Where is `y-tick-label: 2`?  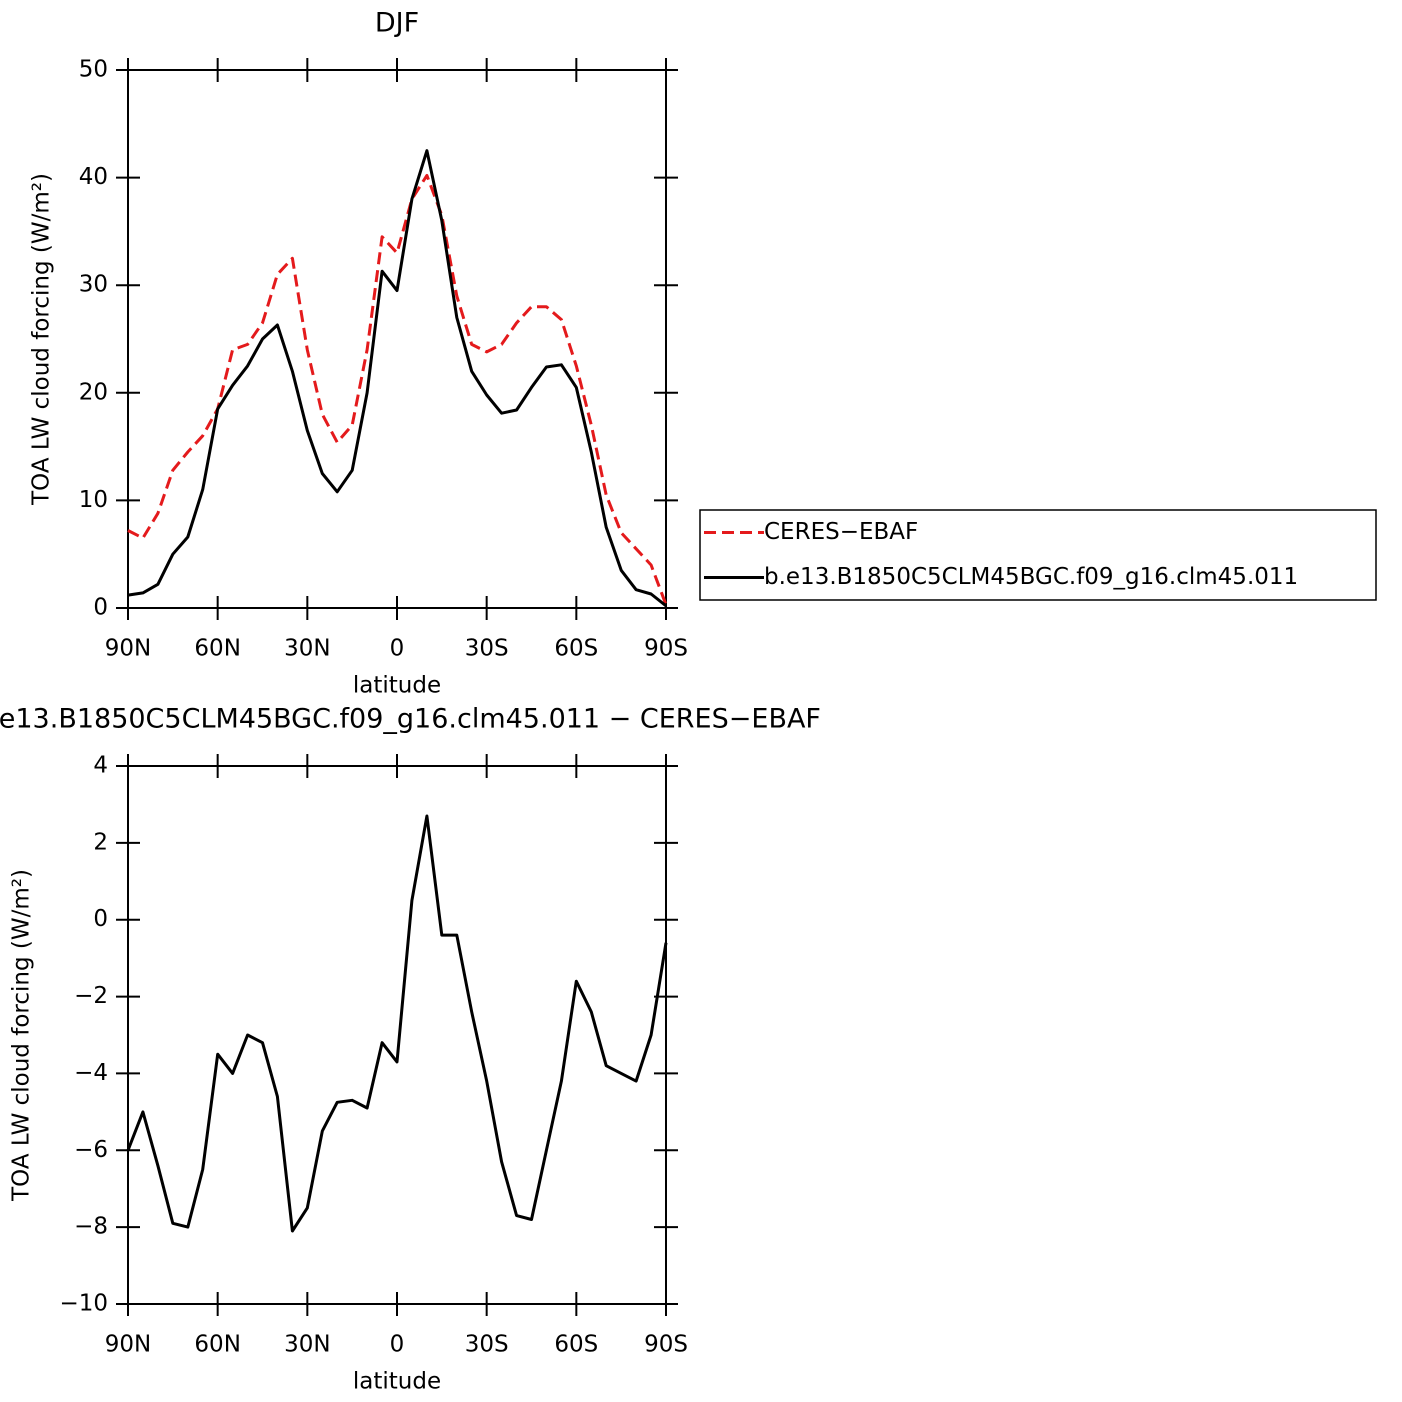 y-tick-label: 2 is located at coordinates (100, 842).